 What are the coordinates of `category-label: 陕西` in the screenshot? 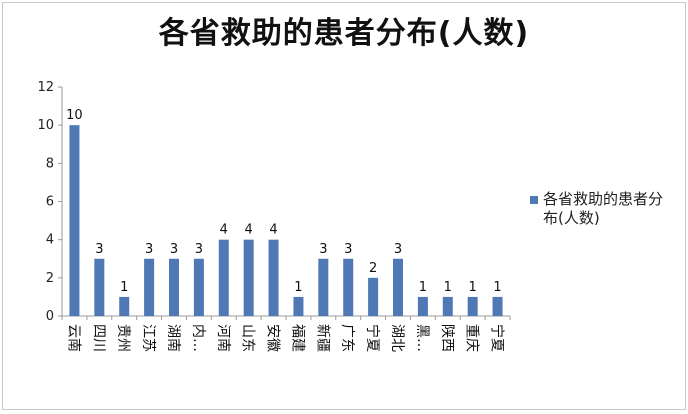 It's located at (447, 338).